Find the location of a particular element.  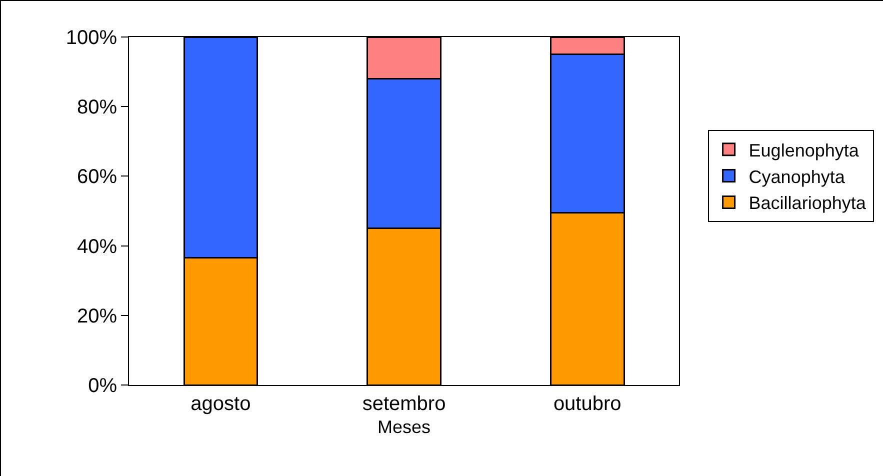

y-tick-label: 20% is located at coordinates (97, 316).